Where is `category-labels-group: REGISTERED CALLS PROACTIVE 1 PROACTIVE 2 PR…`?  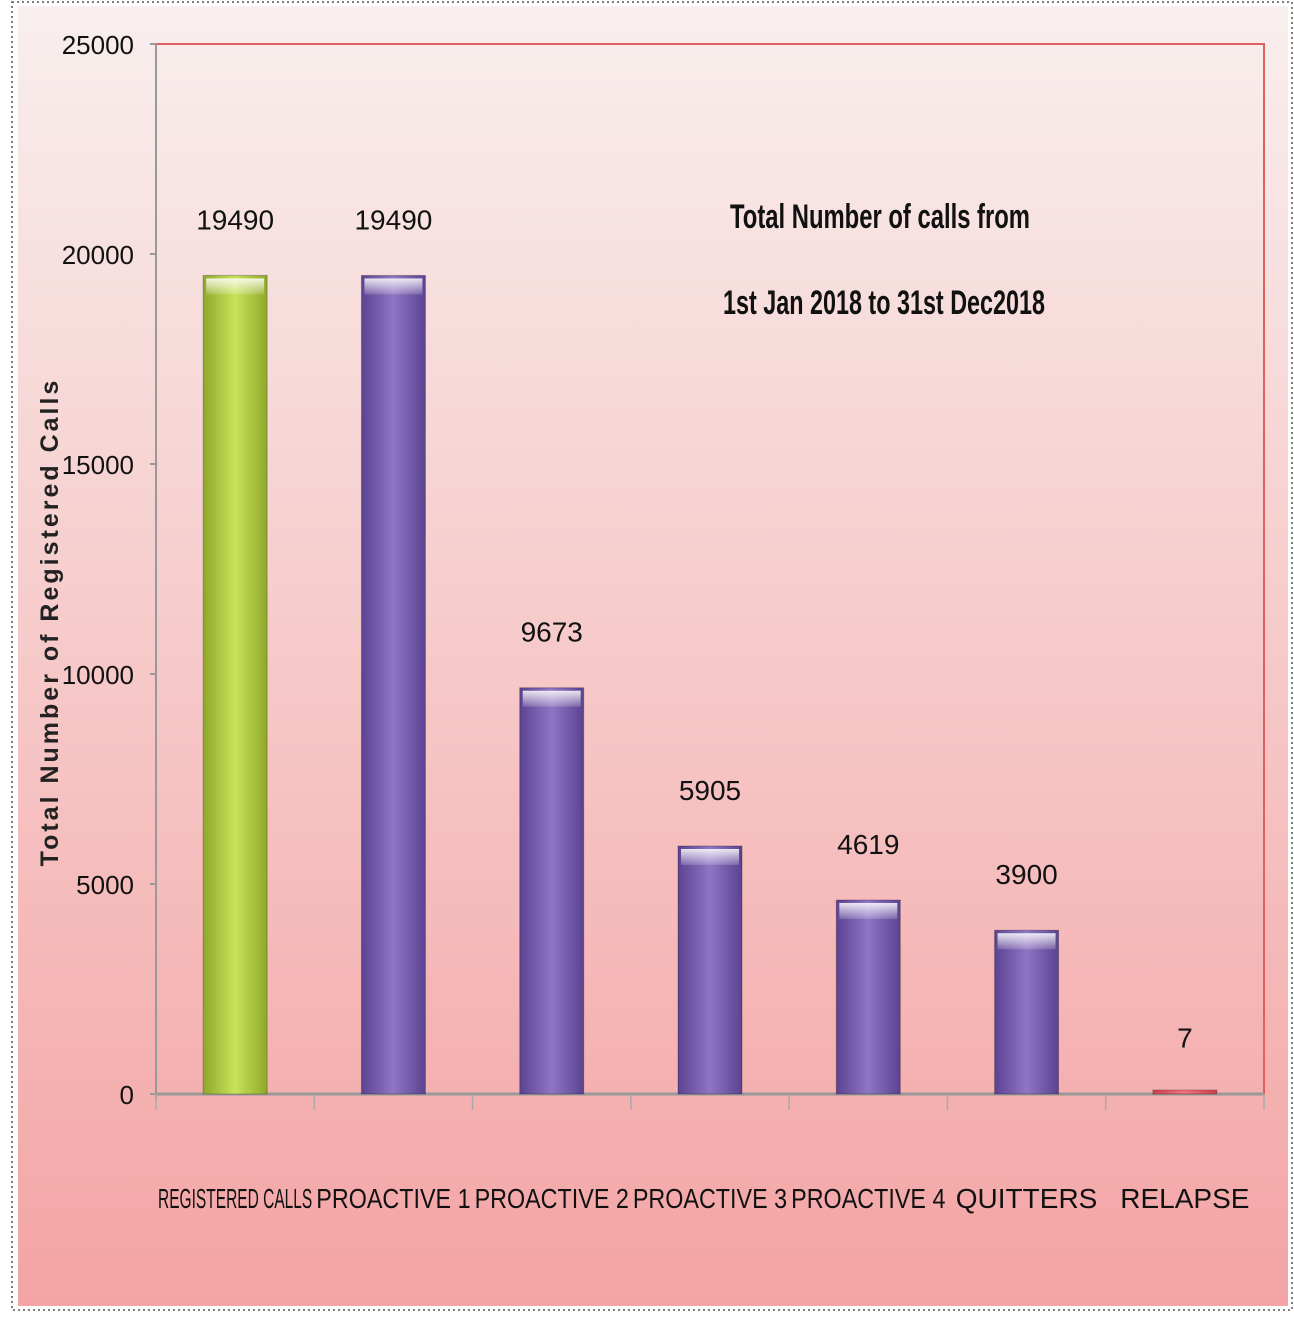
category-labels-group: REGISTERED CALLS PROACTIVE 1 PROACTIVE 2 PR… is located at coordinates (703, 1198).